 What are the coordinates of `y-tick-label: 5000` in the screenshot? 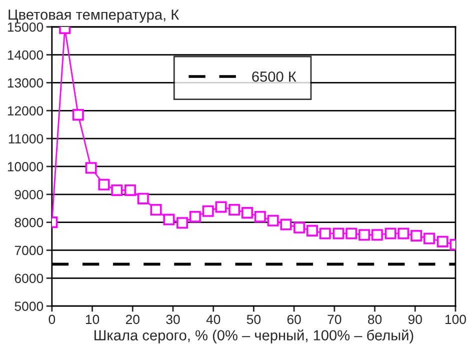 It's located at (29, 306).